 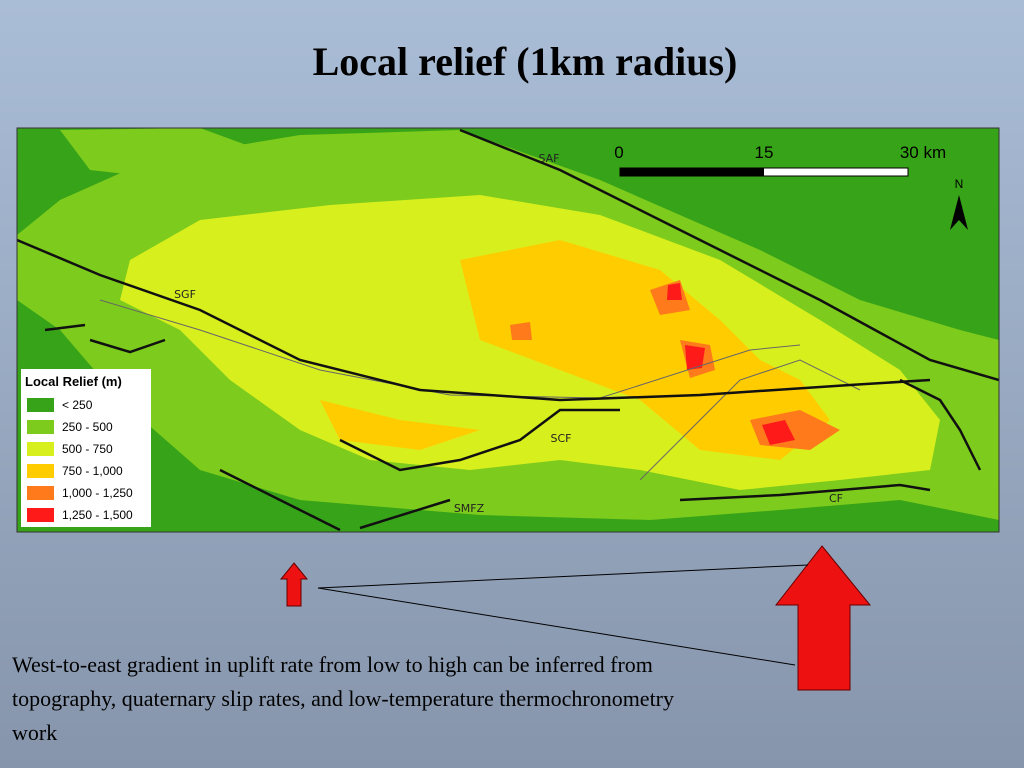 What do you see at coordinates (959, 184) in the screenshot?
I see `north-label: N` at bounding box center [959, 184].